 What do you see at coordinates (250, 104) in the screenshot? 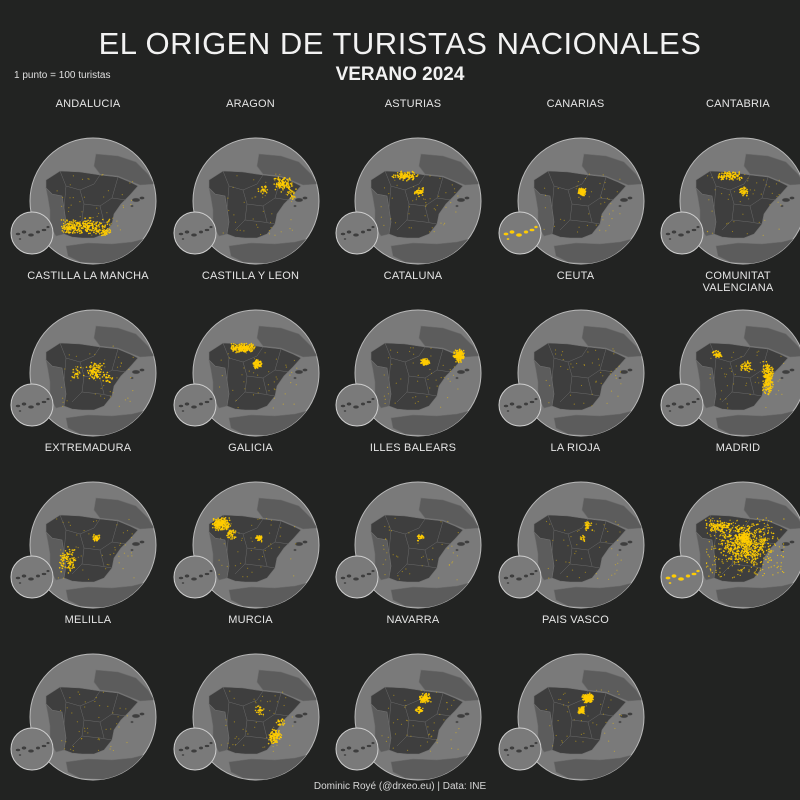
I see `panel-label: ARAGON` at bounding box center [250, 104].